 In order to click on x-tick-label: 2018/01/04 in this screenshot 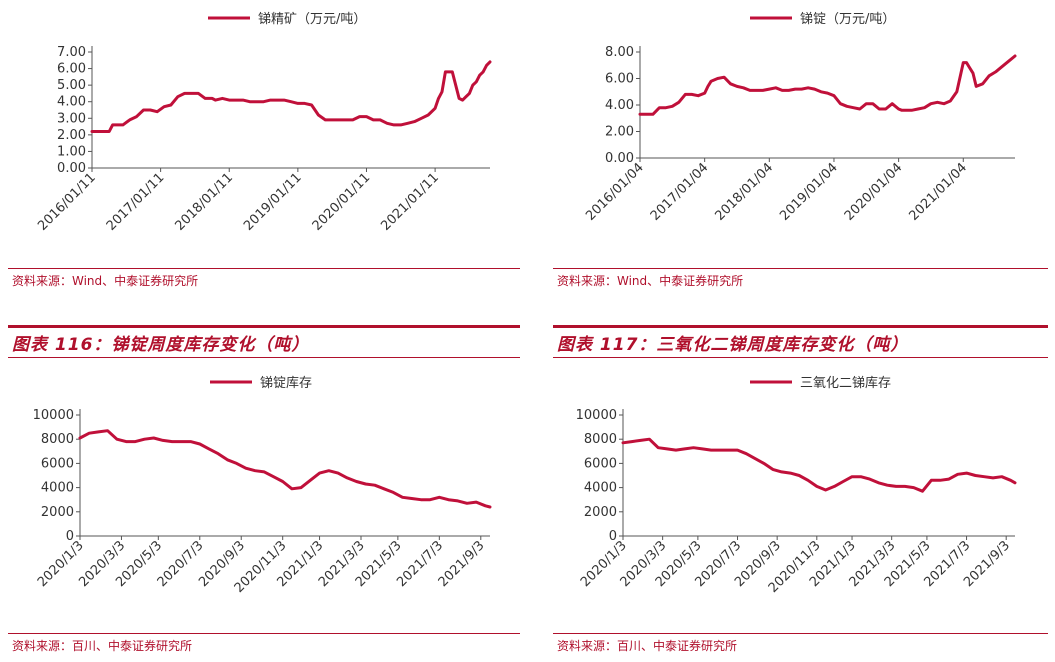, I will do `click(745, 192)`.